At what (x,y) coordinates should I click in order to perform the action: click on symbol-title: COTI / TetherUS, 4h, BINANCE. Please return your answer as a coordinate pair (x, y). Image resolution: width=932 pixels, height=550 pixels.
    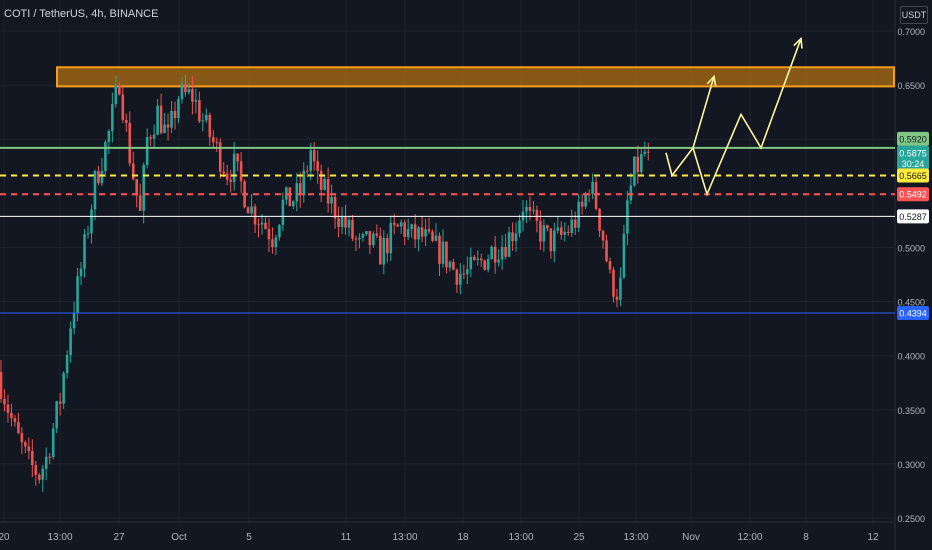
    Looking at the image, I should click on (81, 14).